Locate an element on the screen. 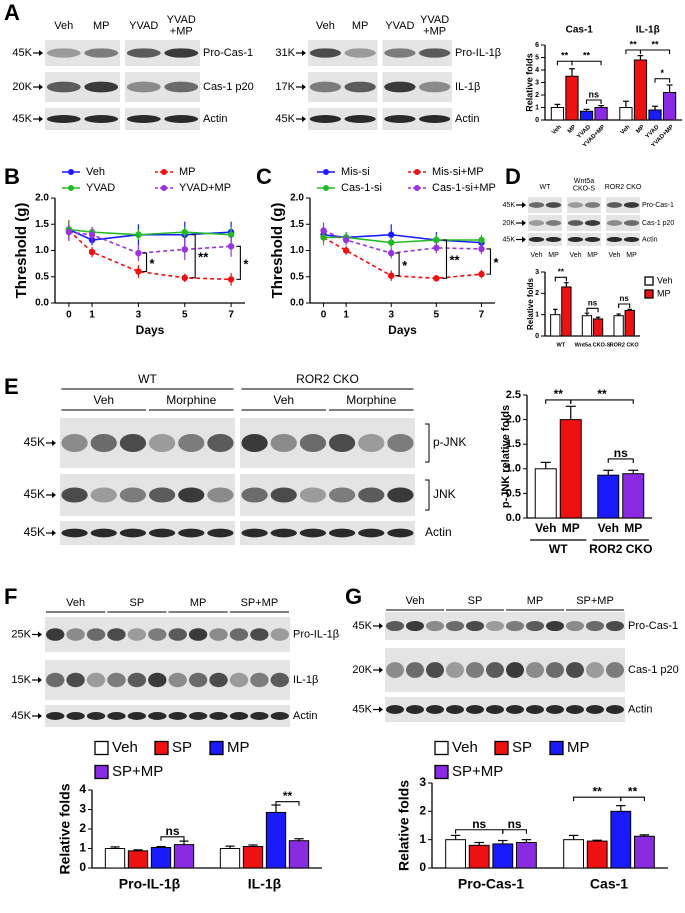  category-label: IL-1β is located at coordinates (265, 884).